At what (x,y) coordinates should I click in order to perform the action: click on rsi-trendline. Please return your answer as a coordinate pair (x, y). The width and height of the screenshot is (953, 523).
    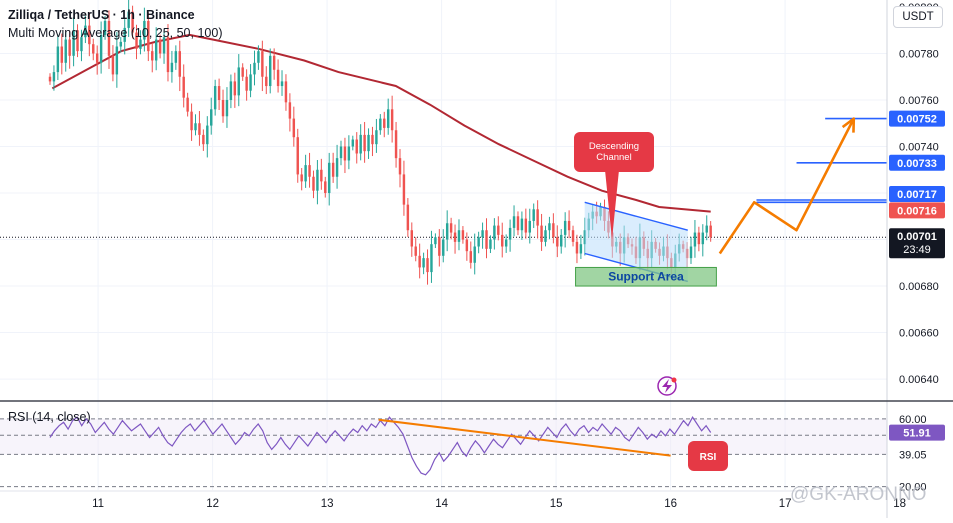
    Looking at the image, I should click on (524, 437).